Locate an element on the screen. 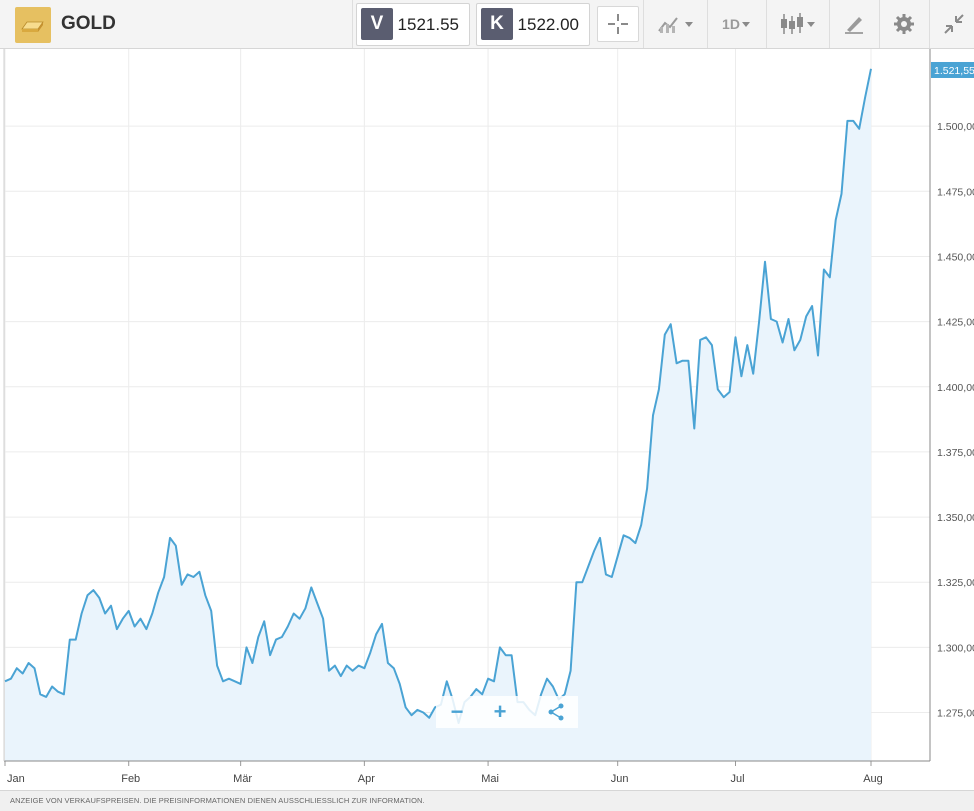 The width and height of the screenshot is (974, 811). y-tick-label: 1.275,00 is located at coordinates (955, 714).